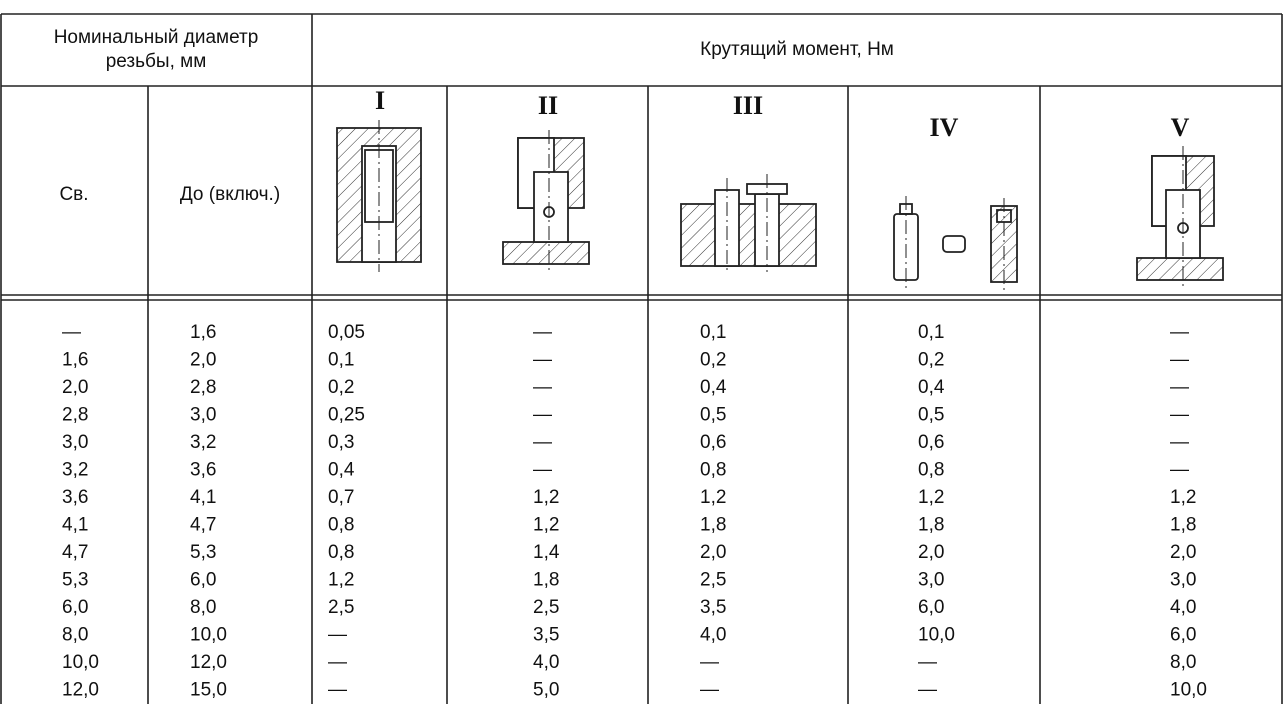 The image size is (1283, 704). What do you see at coordinates (944, 127) in the screenshot?
I see `column-header: IV` at bounding box center [944, 127].